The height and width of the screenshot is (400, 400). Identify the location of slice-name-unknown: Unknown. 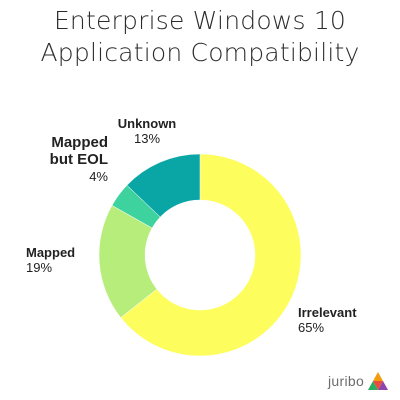
(147, 123).